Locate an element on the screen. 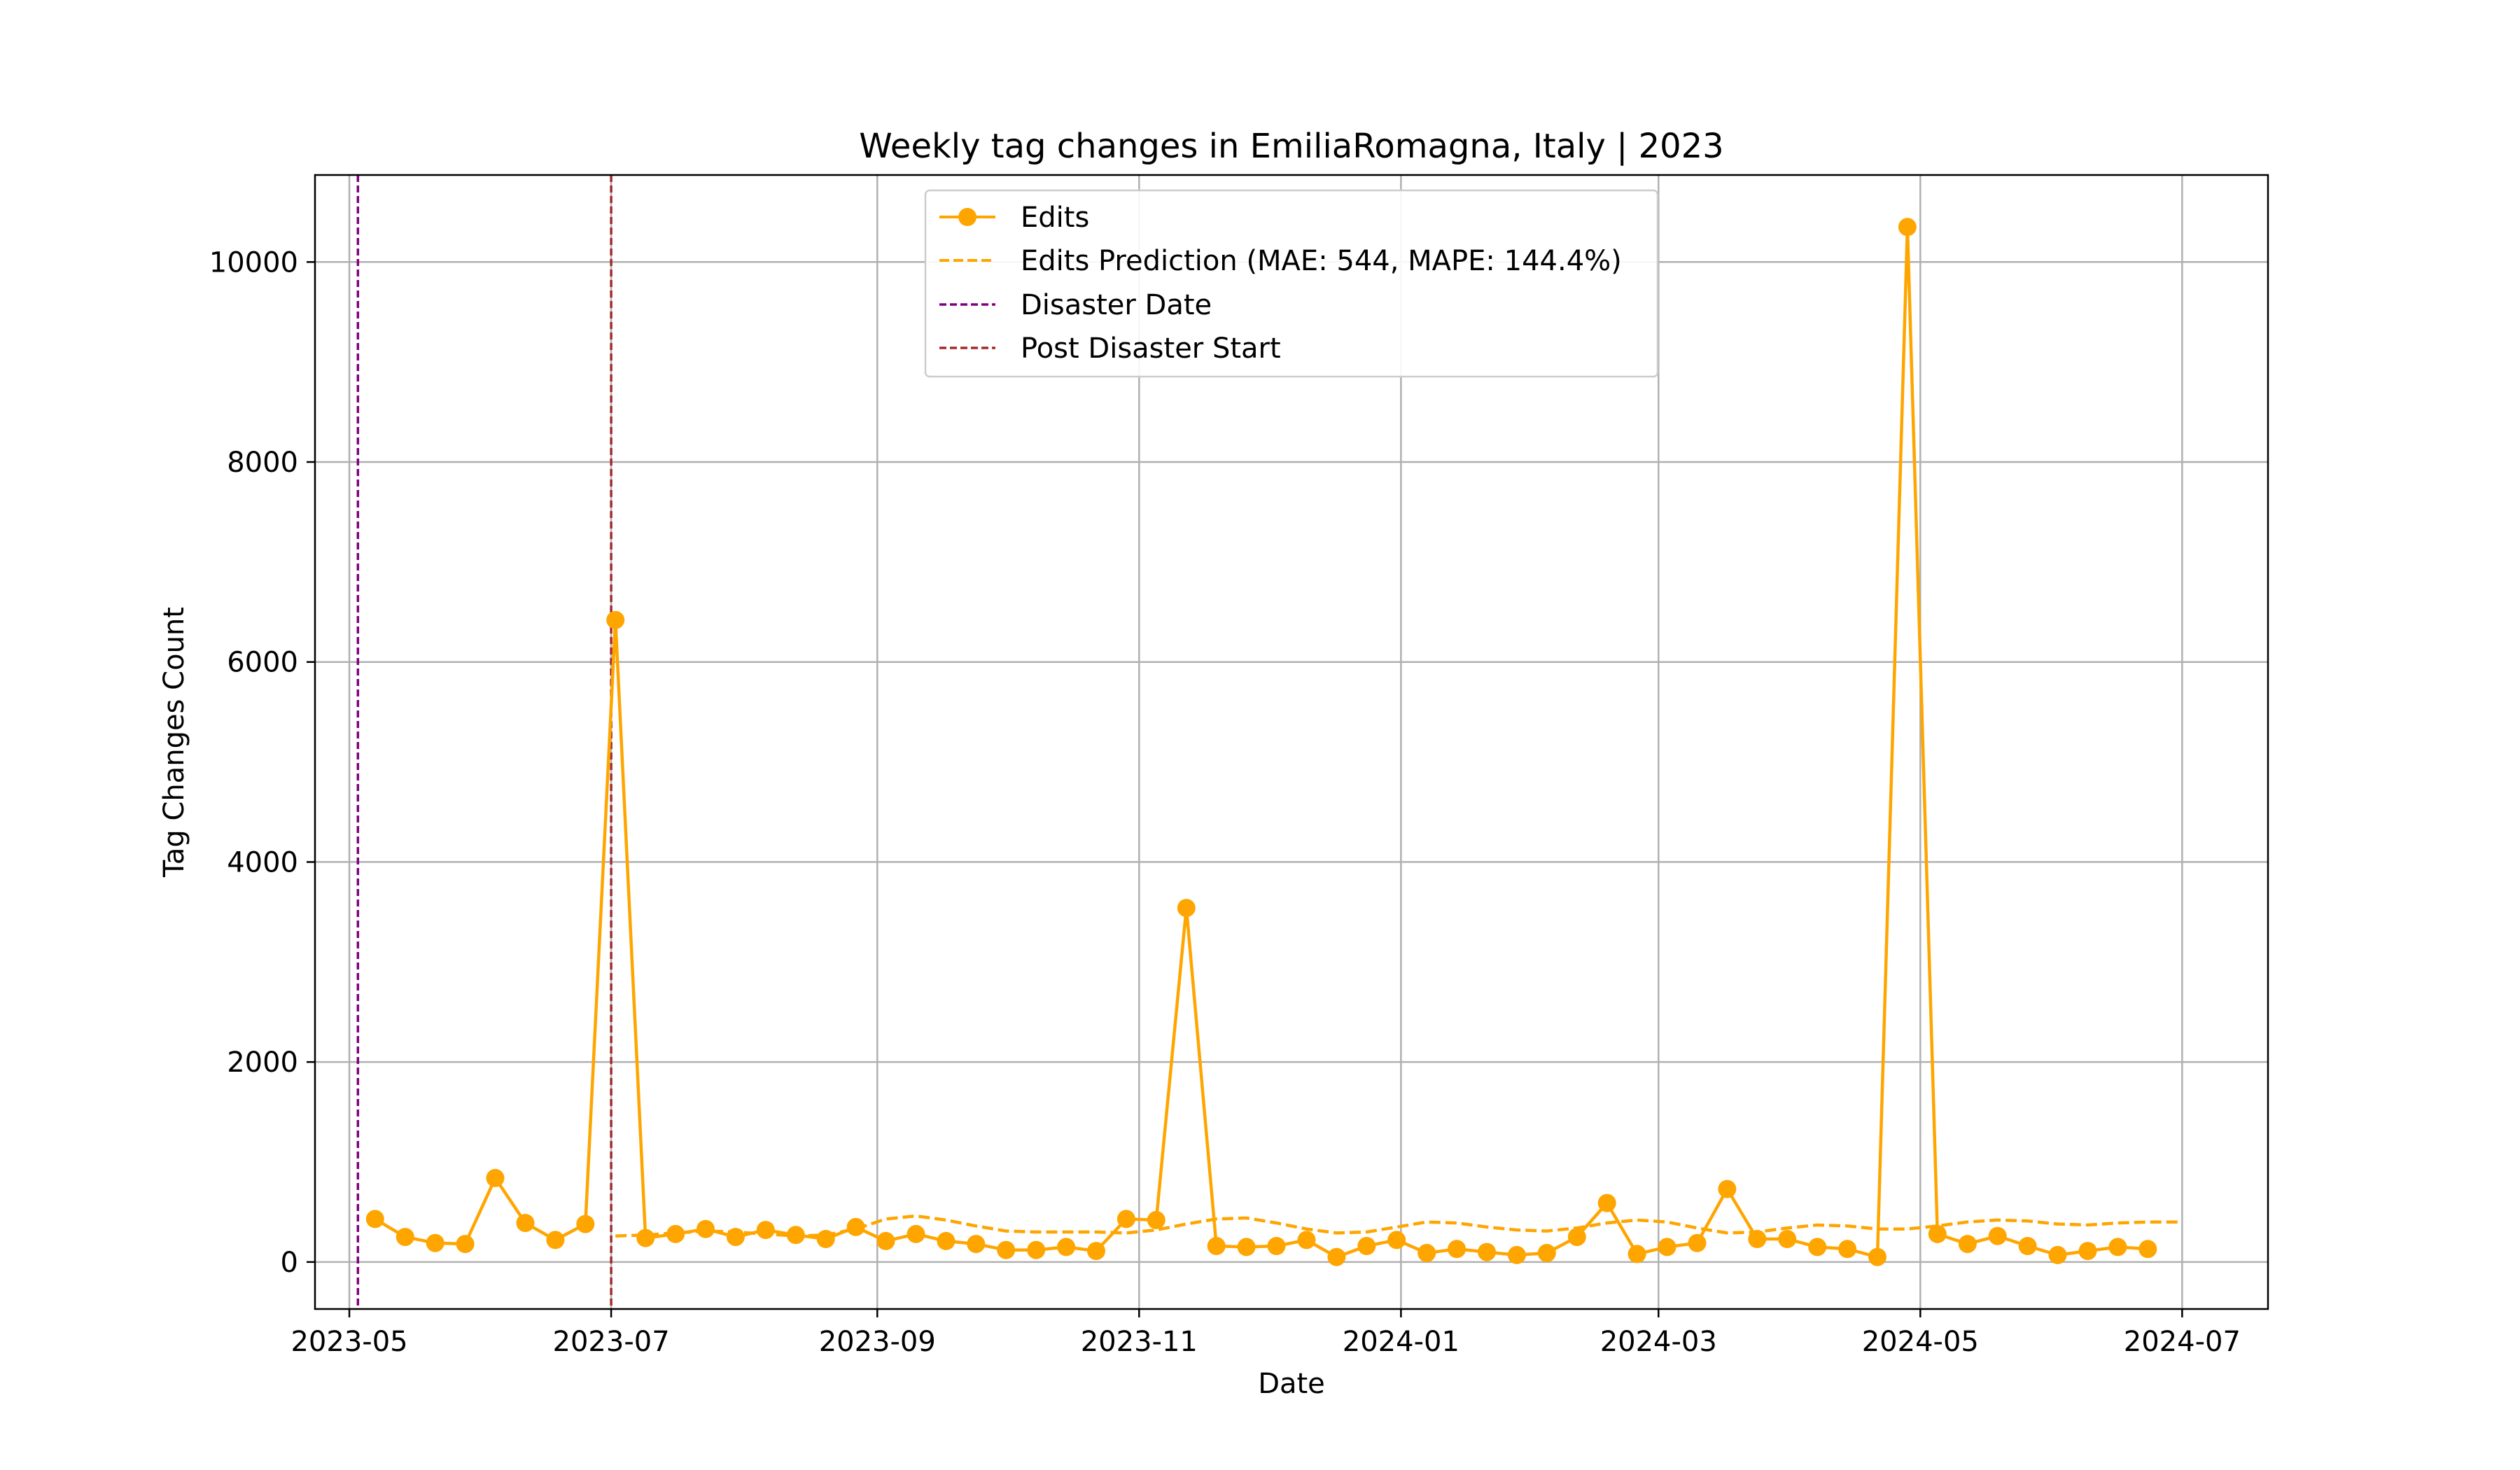 The width and height of the screenshot is (2520, 1470). x-tick-label: 2023-07 is located at coordinates (611, 1342).